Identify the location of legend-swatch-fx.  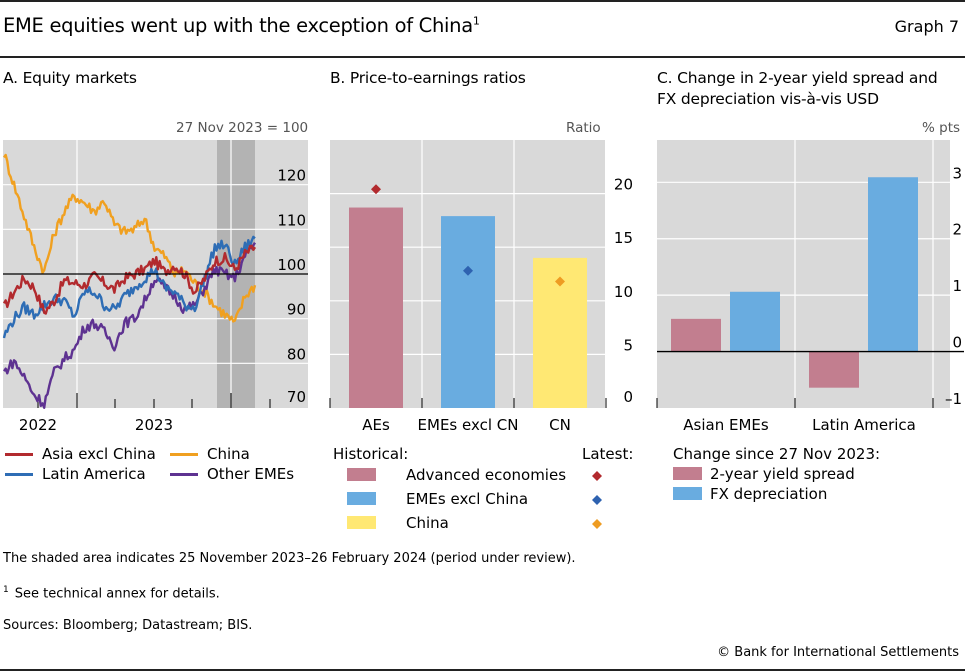
(687, 493).